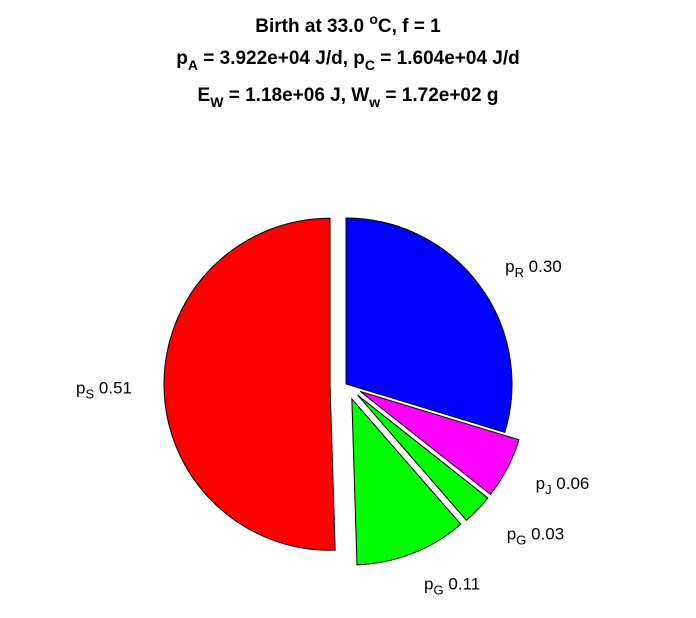  What do you see at coordinates (563, 485) in the screenshot?
I see `slice-label-j-1: pJ 0.06` at bounding box center [563, 485].